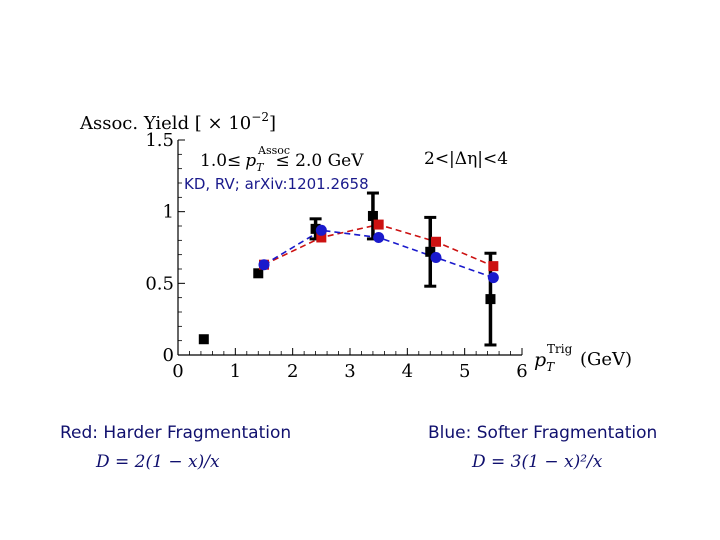 The width and height of the screenshot is (720, 540). I want to click on x-tick-label: 3, so click(349, 371).